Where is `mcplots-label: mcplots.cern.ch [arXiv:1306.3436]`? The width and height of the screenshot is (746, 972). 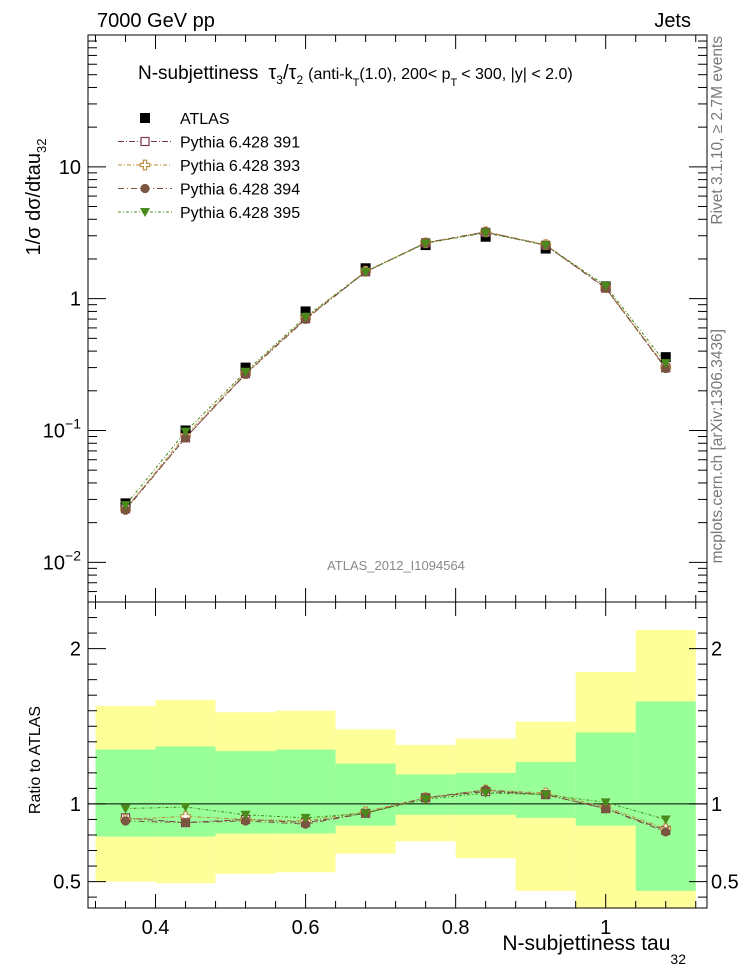
mcplots-label: mcplots.cern.ch [arXiv:1306.3436] is located at coordinates (717, 446).